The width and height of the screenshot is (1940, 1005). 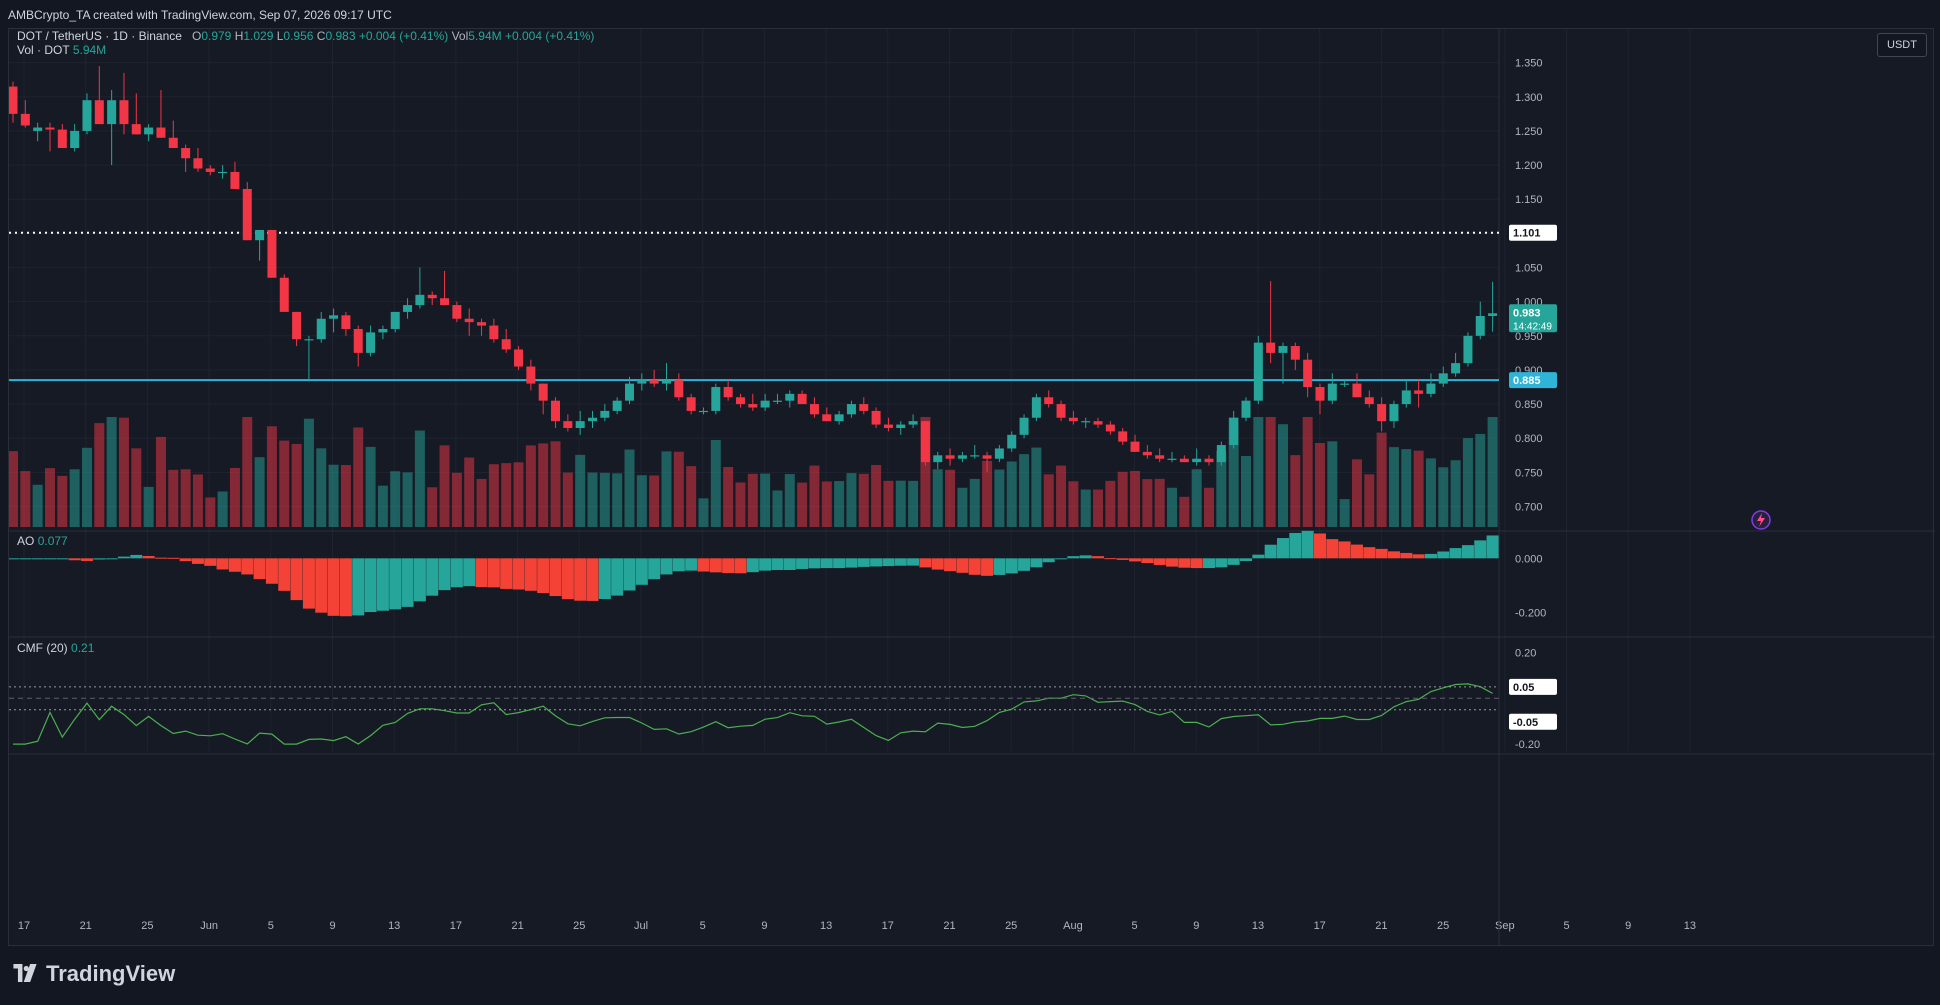 I want to click on time-tick-label: 9, so click(x=332, y=926).